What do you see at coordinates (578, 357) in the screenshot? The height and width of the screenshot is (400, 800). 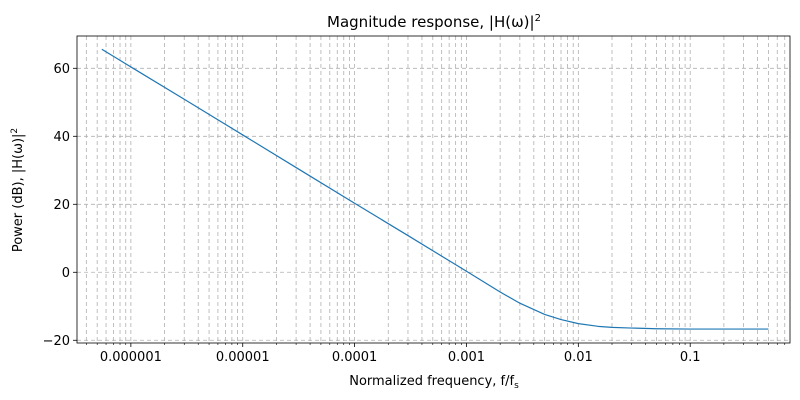 I see `x-tick-label: 0.01` at bounding box center [578, 357].